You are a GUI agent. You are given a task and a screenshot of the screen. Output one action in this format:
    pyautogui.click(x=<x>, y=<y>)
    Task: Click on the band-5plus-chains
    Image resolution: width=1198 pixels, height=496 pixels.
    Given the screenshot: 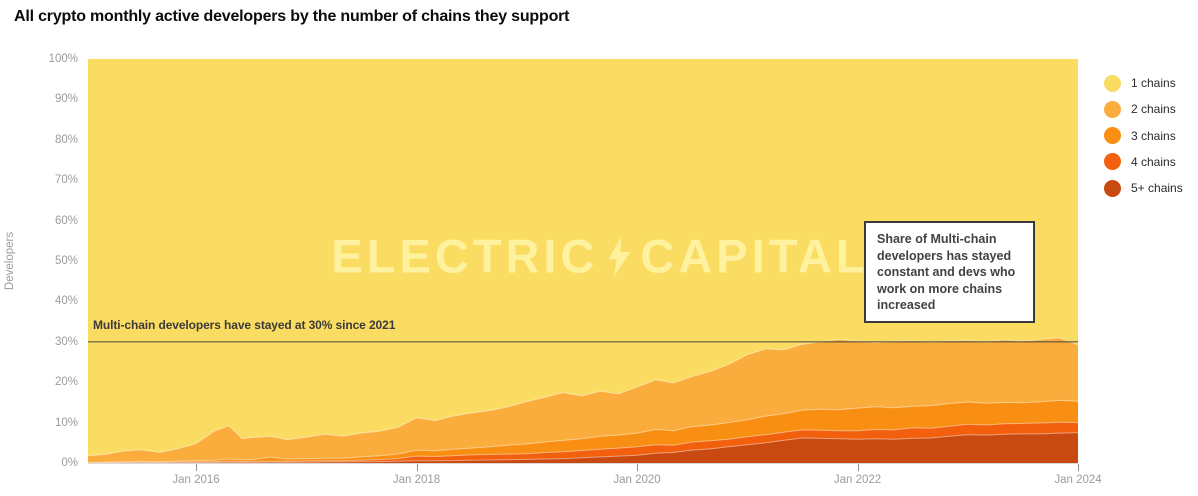 What is the action you would take?
    pyautogui.click(x=583, y=447)
    